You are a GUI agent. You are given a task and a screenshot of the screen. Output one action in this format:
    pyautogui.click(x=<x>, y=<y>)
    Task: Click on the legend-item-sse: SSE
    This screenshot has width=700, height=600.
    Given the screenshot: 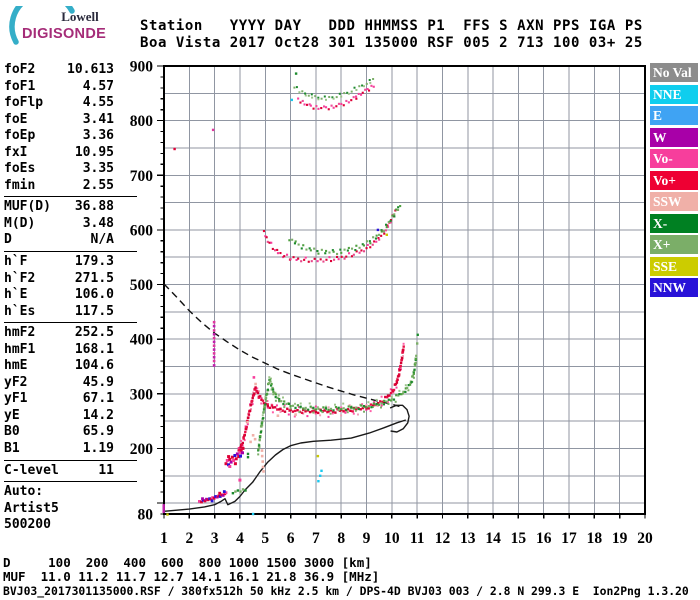 What is the action you would take?
    pyautogui.click(x=674, y=266)
    